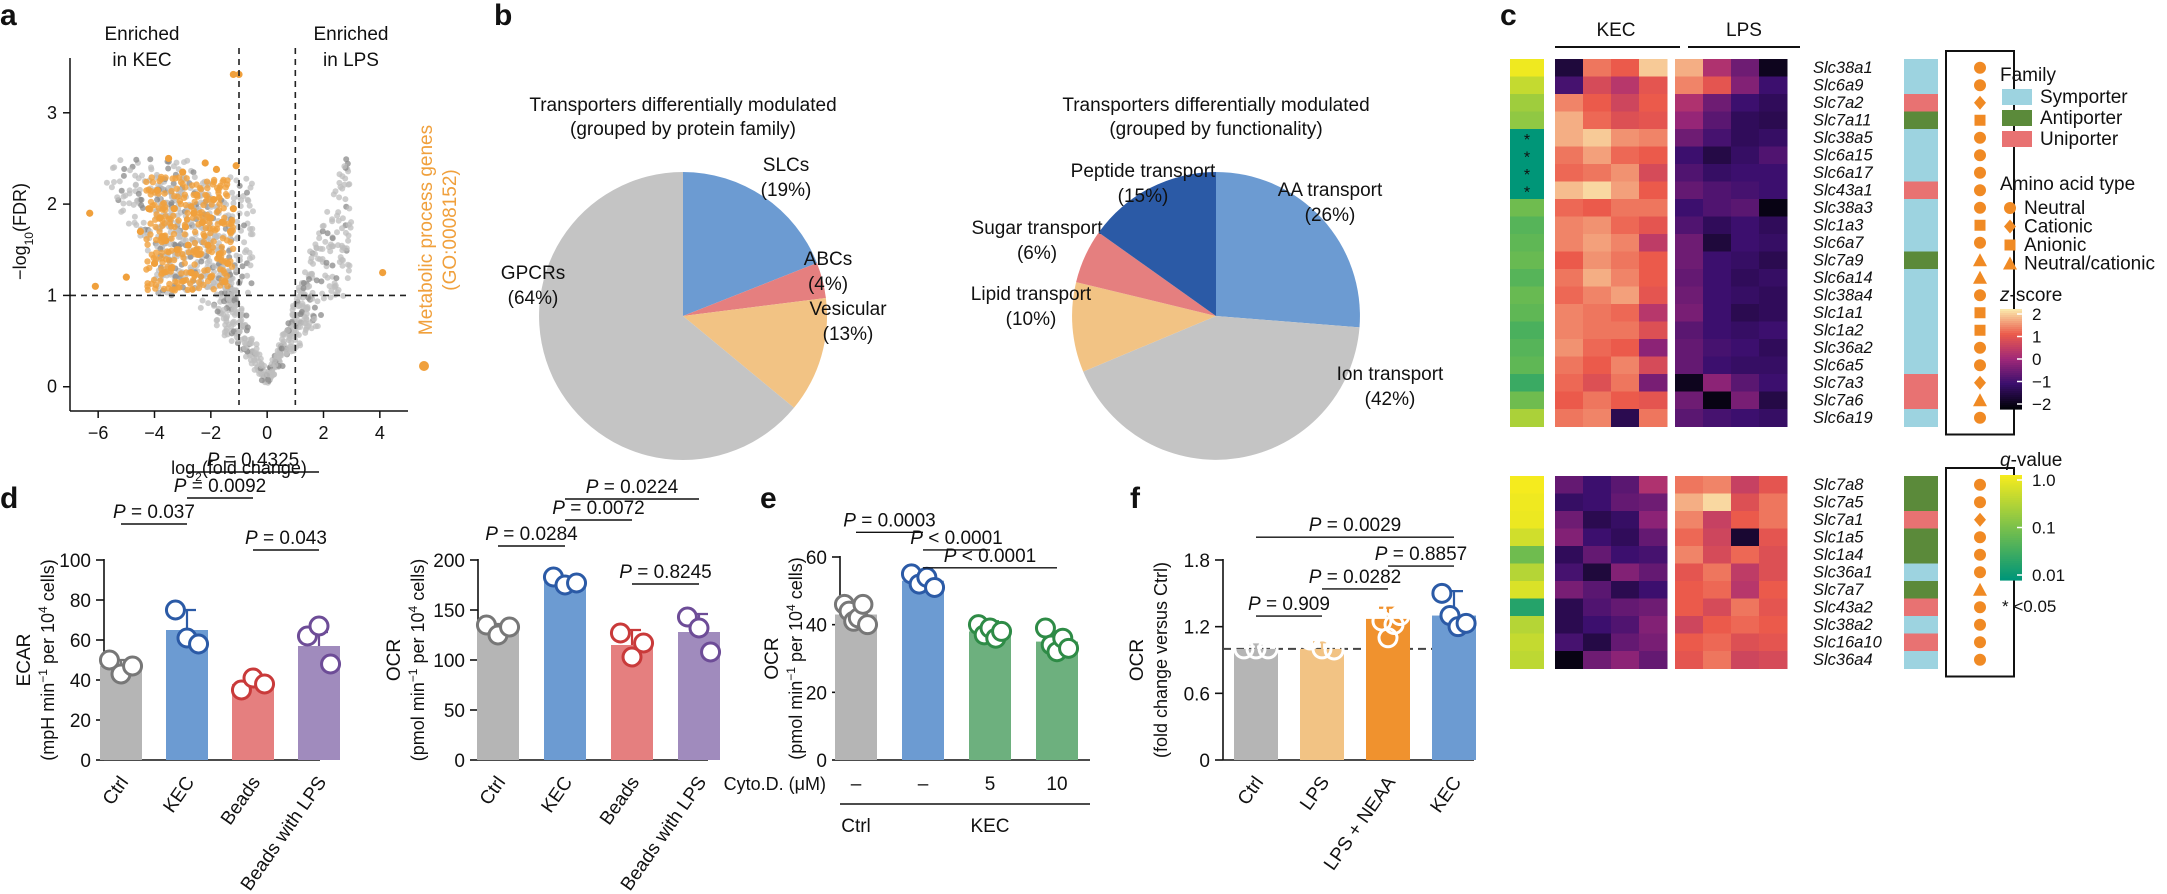 The width and height of the screenshot is (2167, 894). Describe the element at coordinates (1143, 171) in the screenshot. I see `pie-slice-label: Peptide transport` at that location.